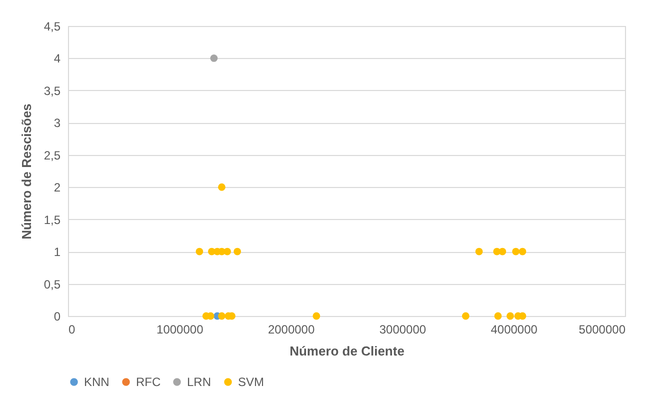 This screenshot has height=403, width=666. Describe the element at coordinates (52, 219) in the screenshot. I see `y-tick-label: 1,5` at that location.